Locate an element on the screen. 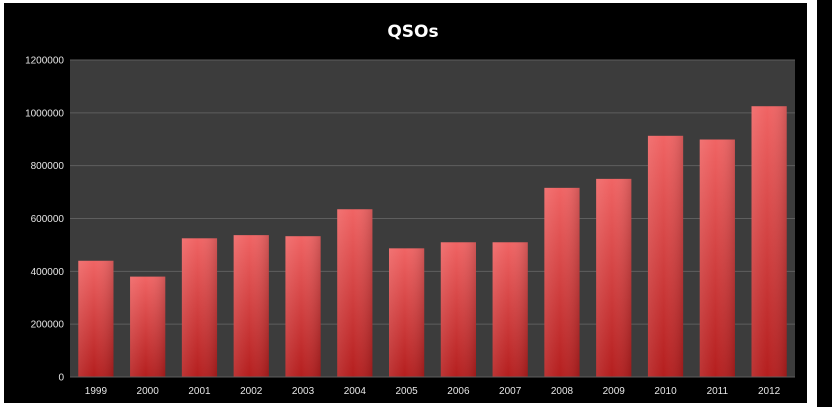 This screenshot has width=832, height=407. x-tick-label: 2005 is located at coordinates (406, 391).